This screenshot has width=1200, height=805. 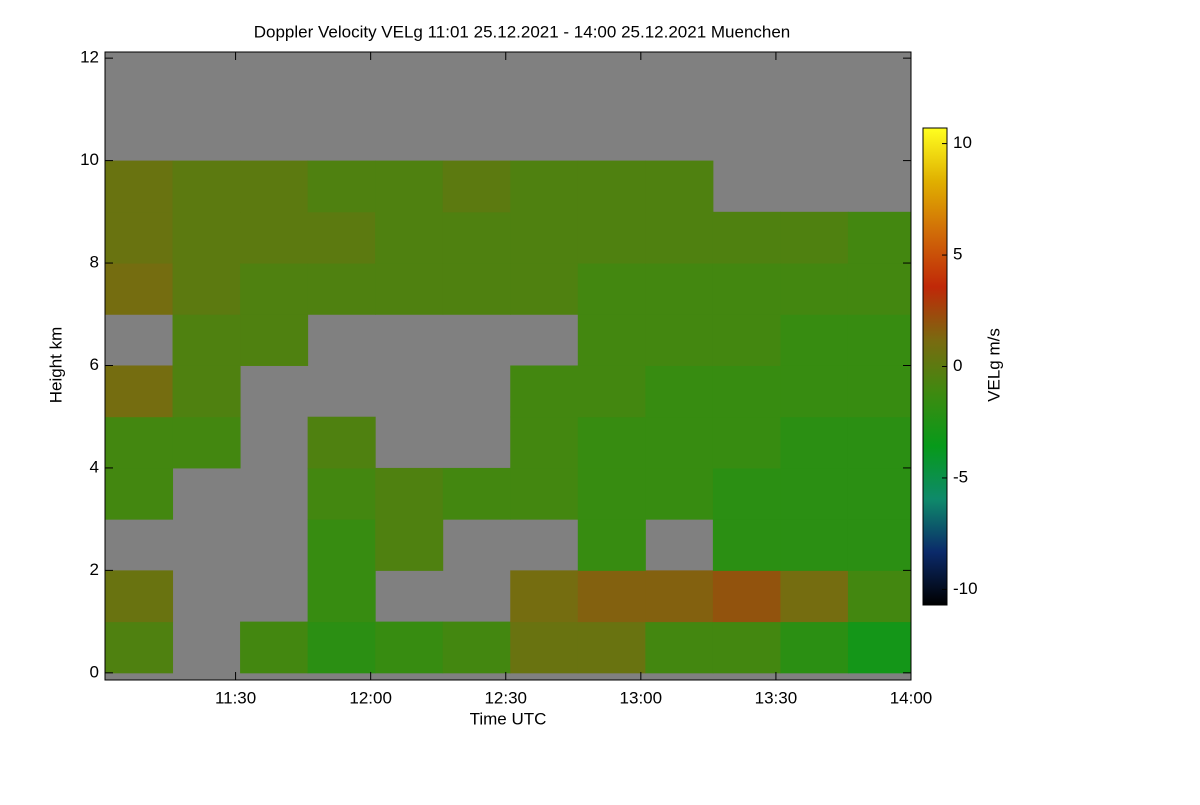 What do you see at coordinates (957, 365) in the screenshot?
I see `colorbar-tick-label: 0` at bounding box center [957, 365].